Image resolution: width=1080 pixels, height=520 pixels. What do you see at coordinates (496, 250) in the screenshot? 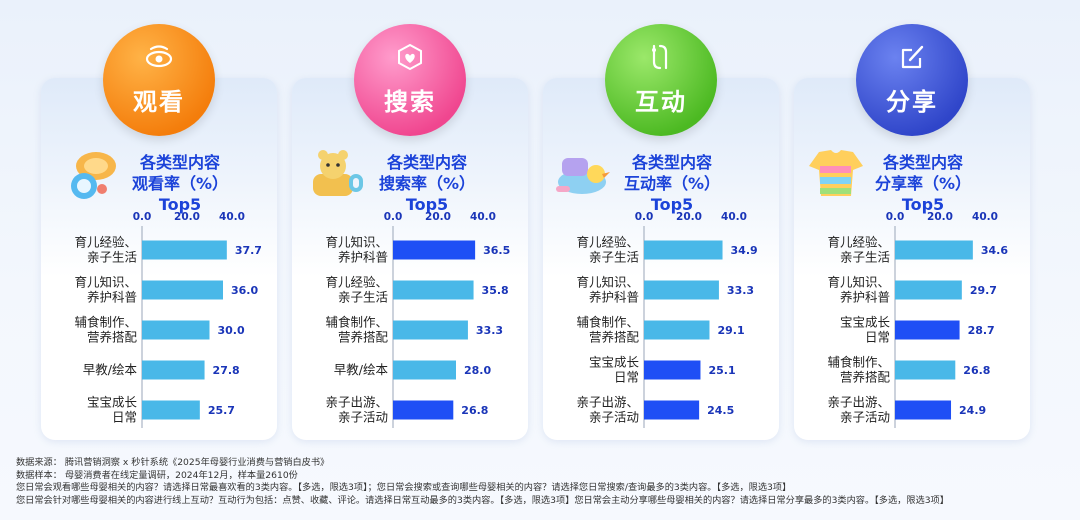
I see `bar-value-label: 36.5` at bounding box center [496, 250].